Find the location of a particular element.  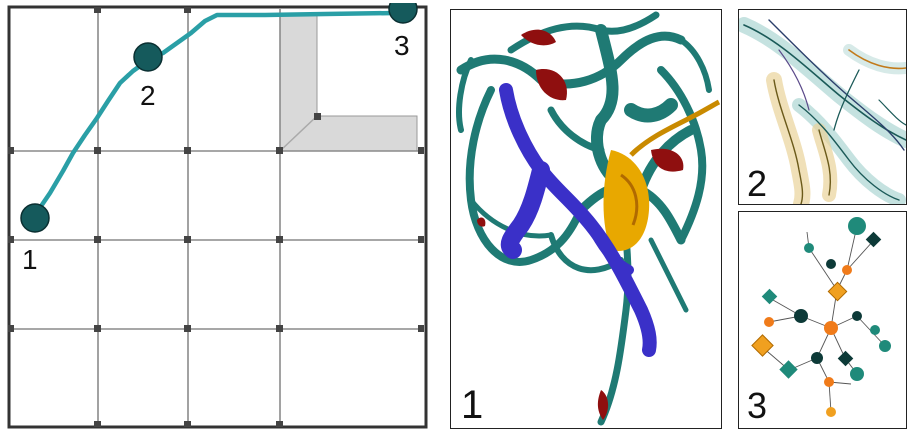

fiber-halos is located at coordinates (822, 110).